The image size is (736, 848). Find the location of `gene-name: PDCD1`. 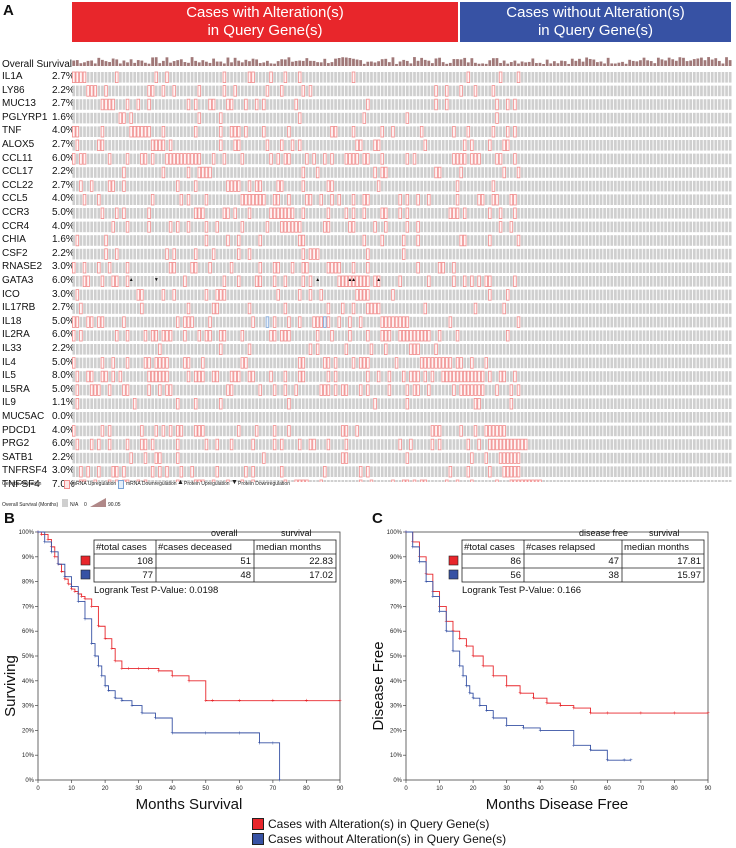

gene-name: PDCD1 is located at coordinates (19, 430).